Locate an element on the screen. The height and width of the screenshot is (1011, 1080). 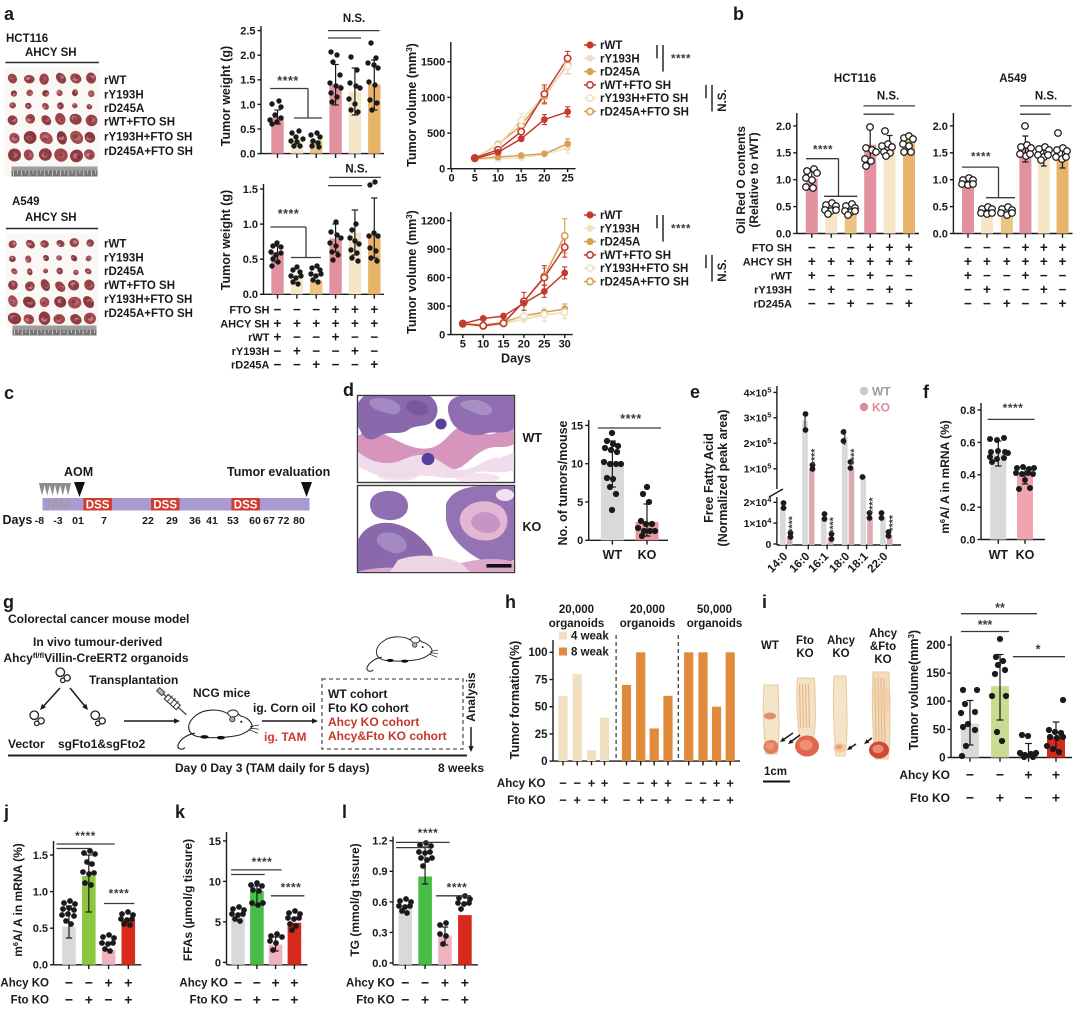
svg-text: 0.8 is located at coordinates (967, 411).